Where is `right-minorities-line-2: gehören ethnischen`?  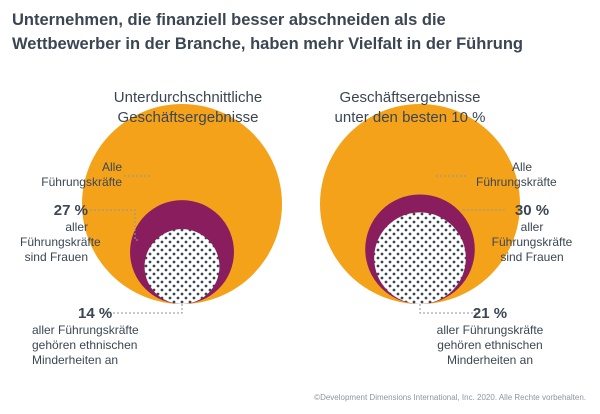 right-minorities-line-2: gehören ethnischen is located at coordinates (490, 345).